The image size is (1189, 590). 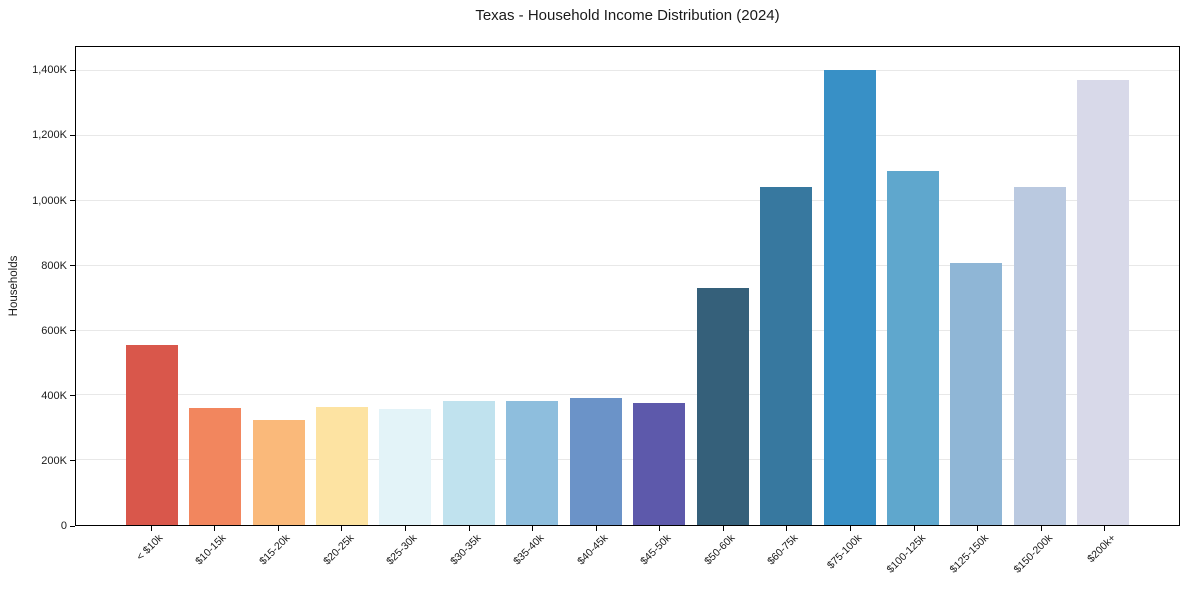 What do you see at coordinates (63, 526) in the screenshot?
I see `y-tick-label: 0` at bounding box center [63, 526].